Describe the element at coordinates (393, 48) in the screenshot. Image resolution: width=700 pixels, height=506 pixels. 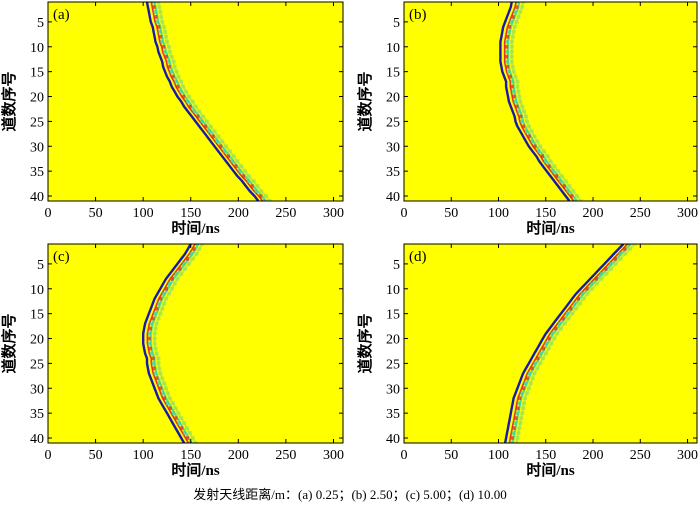
I see `y-tick-label: 10` at that location.